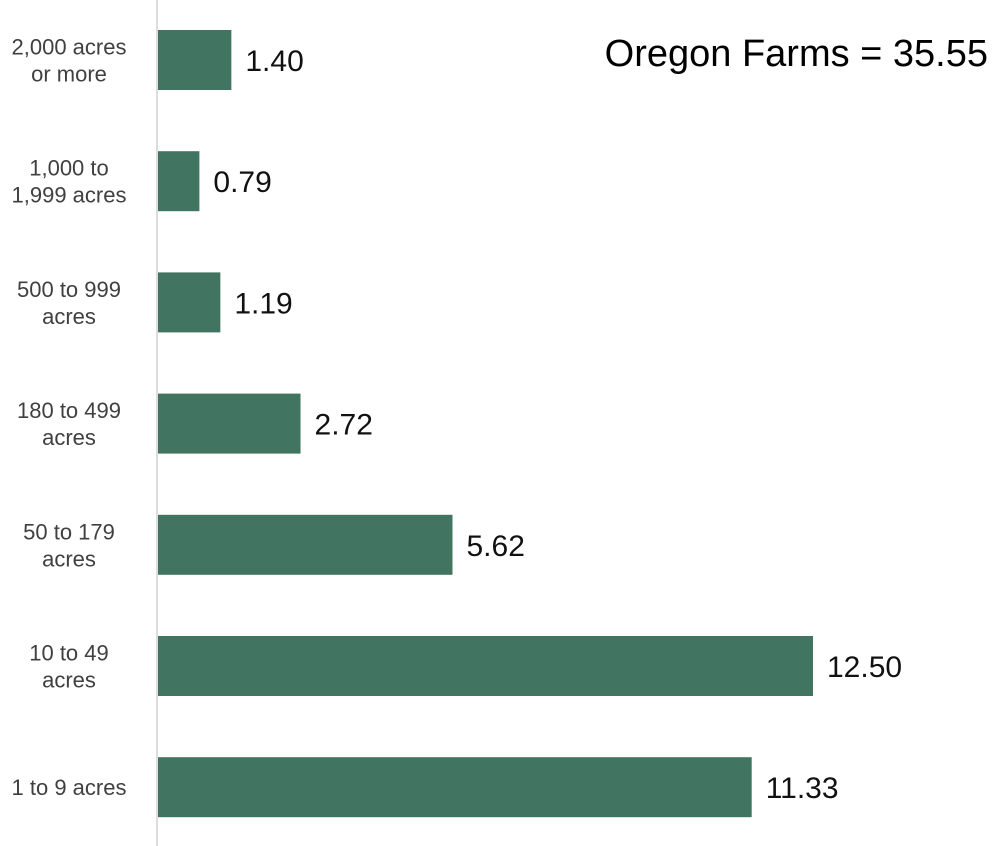 The height and width of the screenshot is (846, 1002). What do you see at coordinates (495, 546) in the screenshot?
I see `value-label-4: 5.62` at bounding box center [495, 546].